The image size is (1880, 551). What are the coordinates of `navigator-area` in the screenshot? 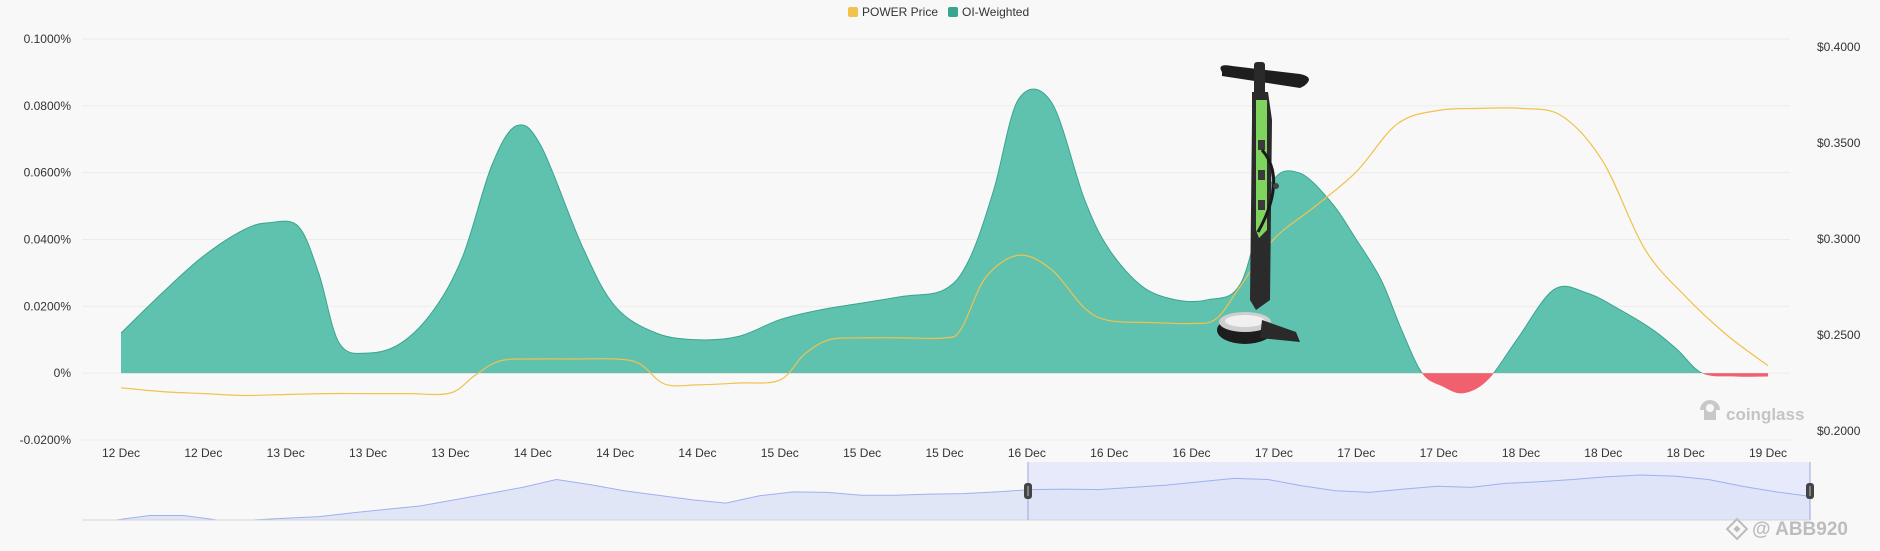 It's located at (946, 497).